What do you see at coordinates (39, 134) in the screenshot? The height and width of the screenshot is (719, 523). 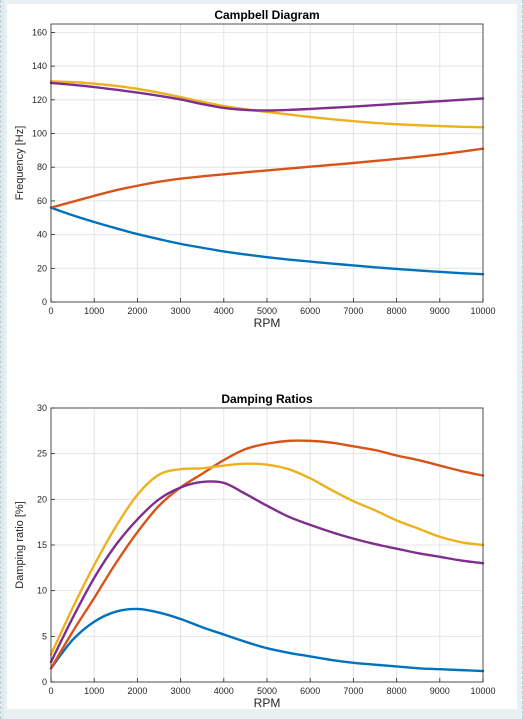 I see `y-tick-label: 100` at bounding box center [39, 134].